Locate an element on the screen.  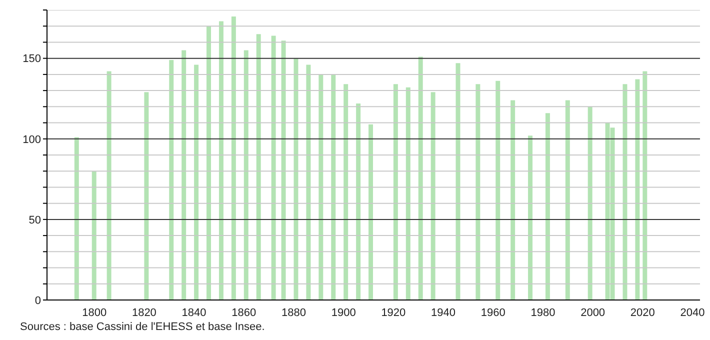
x-tick-label: 1800 is located at coordinates (94, 312).